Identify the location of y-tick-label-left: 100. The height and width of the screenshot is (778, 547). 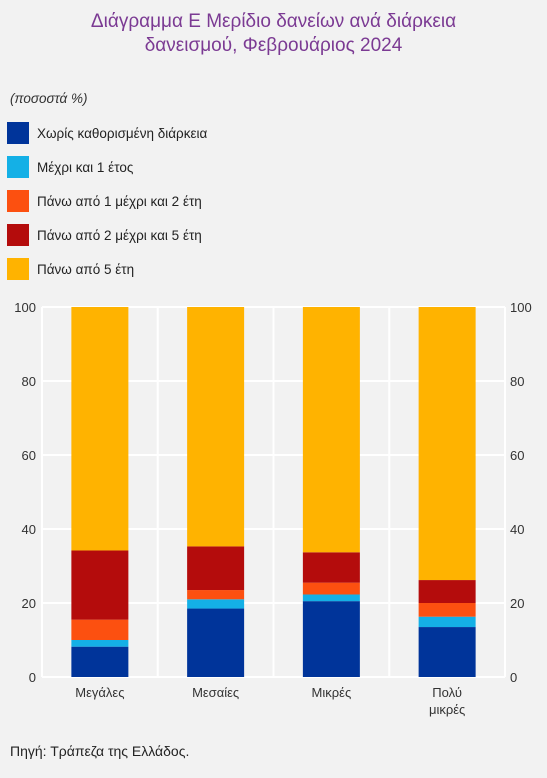
(25, 307).